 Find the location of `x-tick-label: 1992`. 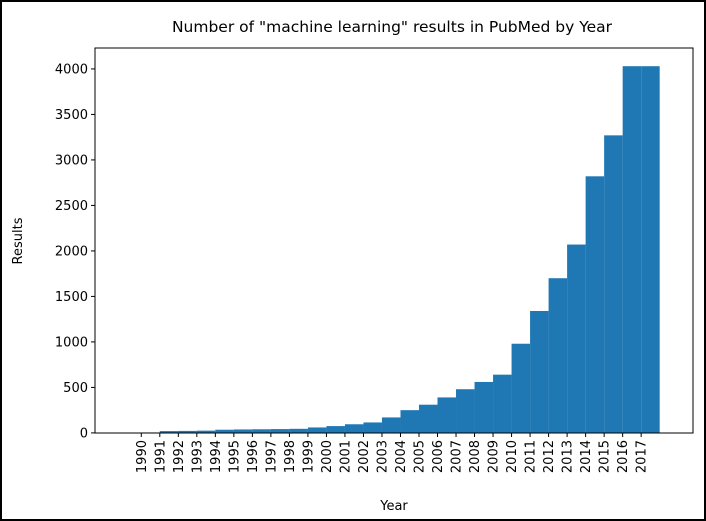

x-tick-label: 1992 is located at coordinates (179, 456).